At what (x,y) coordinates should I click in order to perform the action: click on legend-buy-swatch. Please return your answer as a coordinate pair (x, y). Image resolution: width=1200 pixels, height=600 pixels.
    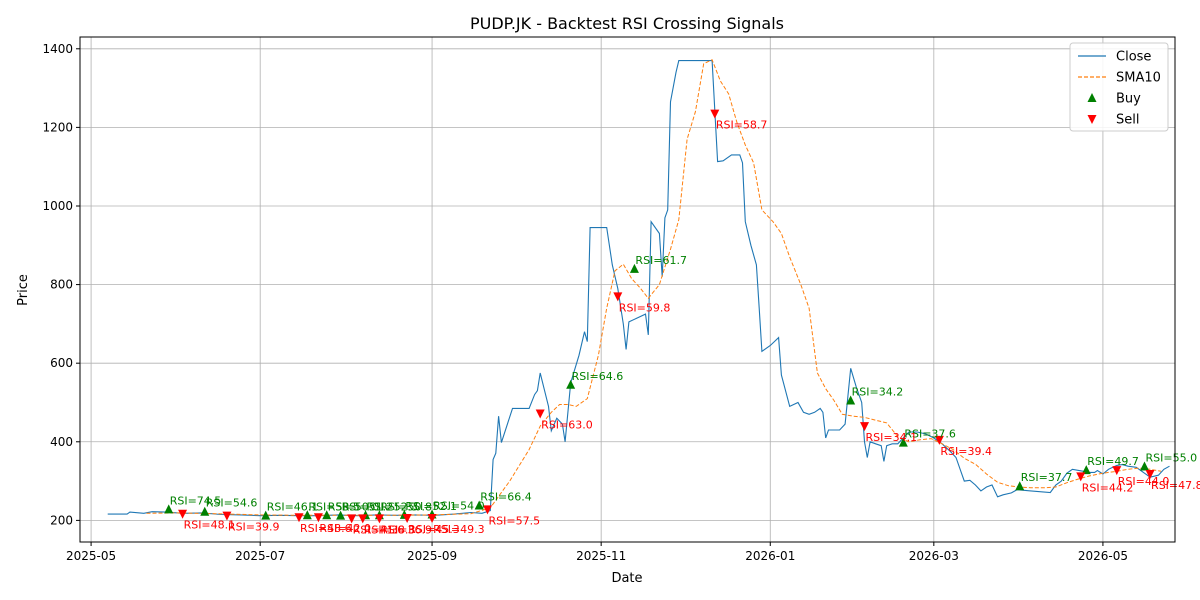
    Looking at the image, I should click on (1092, 97).